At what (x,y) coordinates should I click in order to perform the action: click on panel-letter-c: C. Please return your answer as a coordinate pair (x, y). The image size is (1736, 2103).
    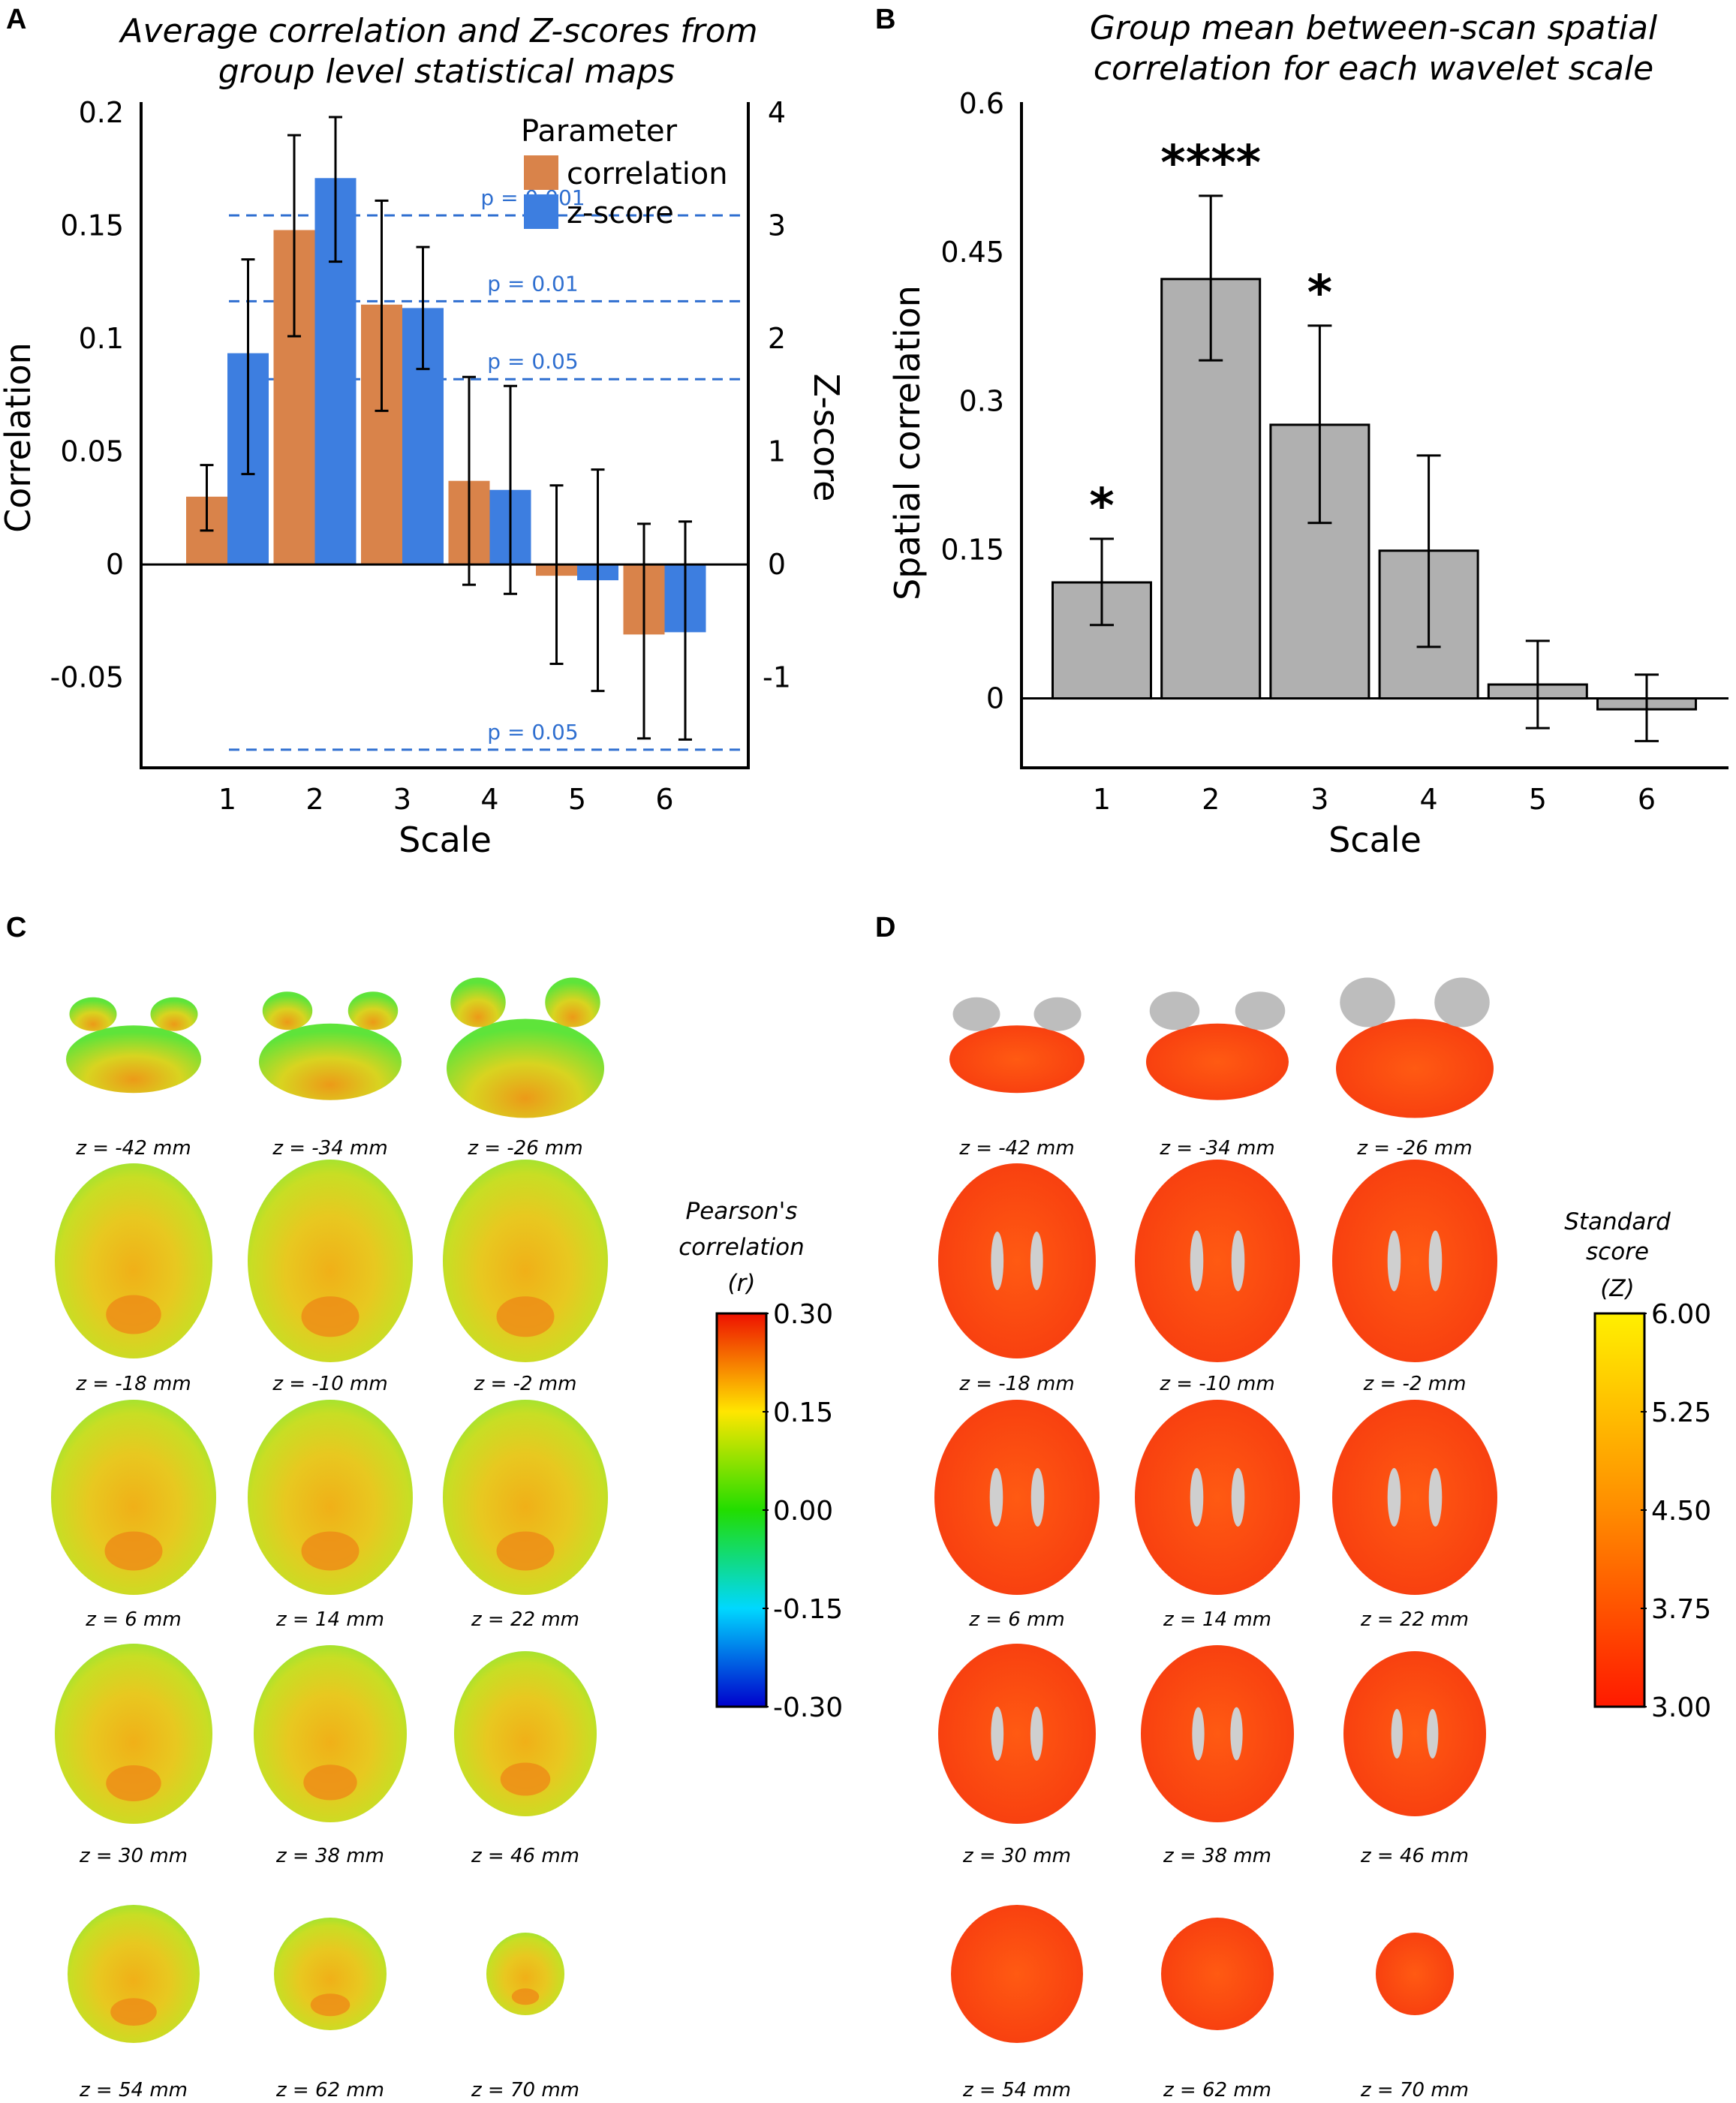
    Looking at the image, I should click on (16, 927).